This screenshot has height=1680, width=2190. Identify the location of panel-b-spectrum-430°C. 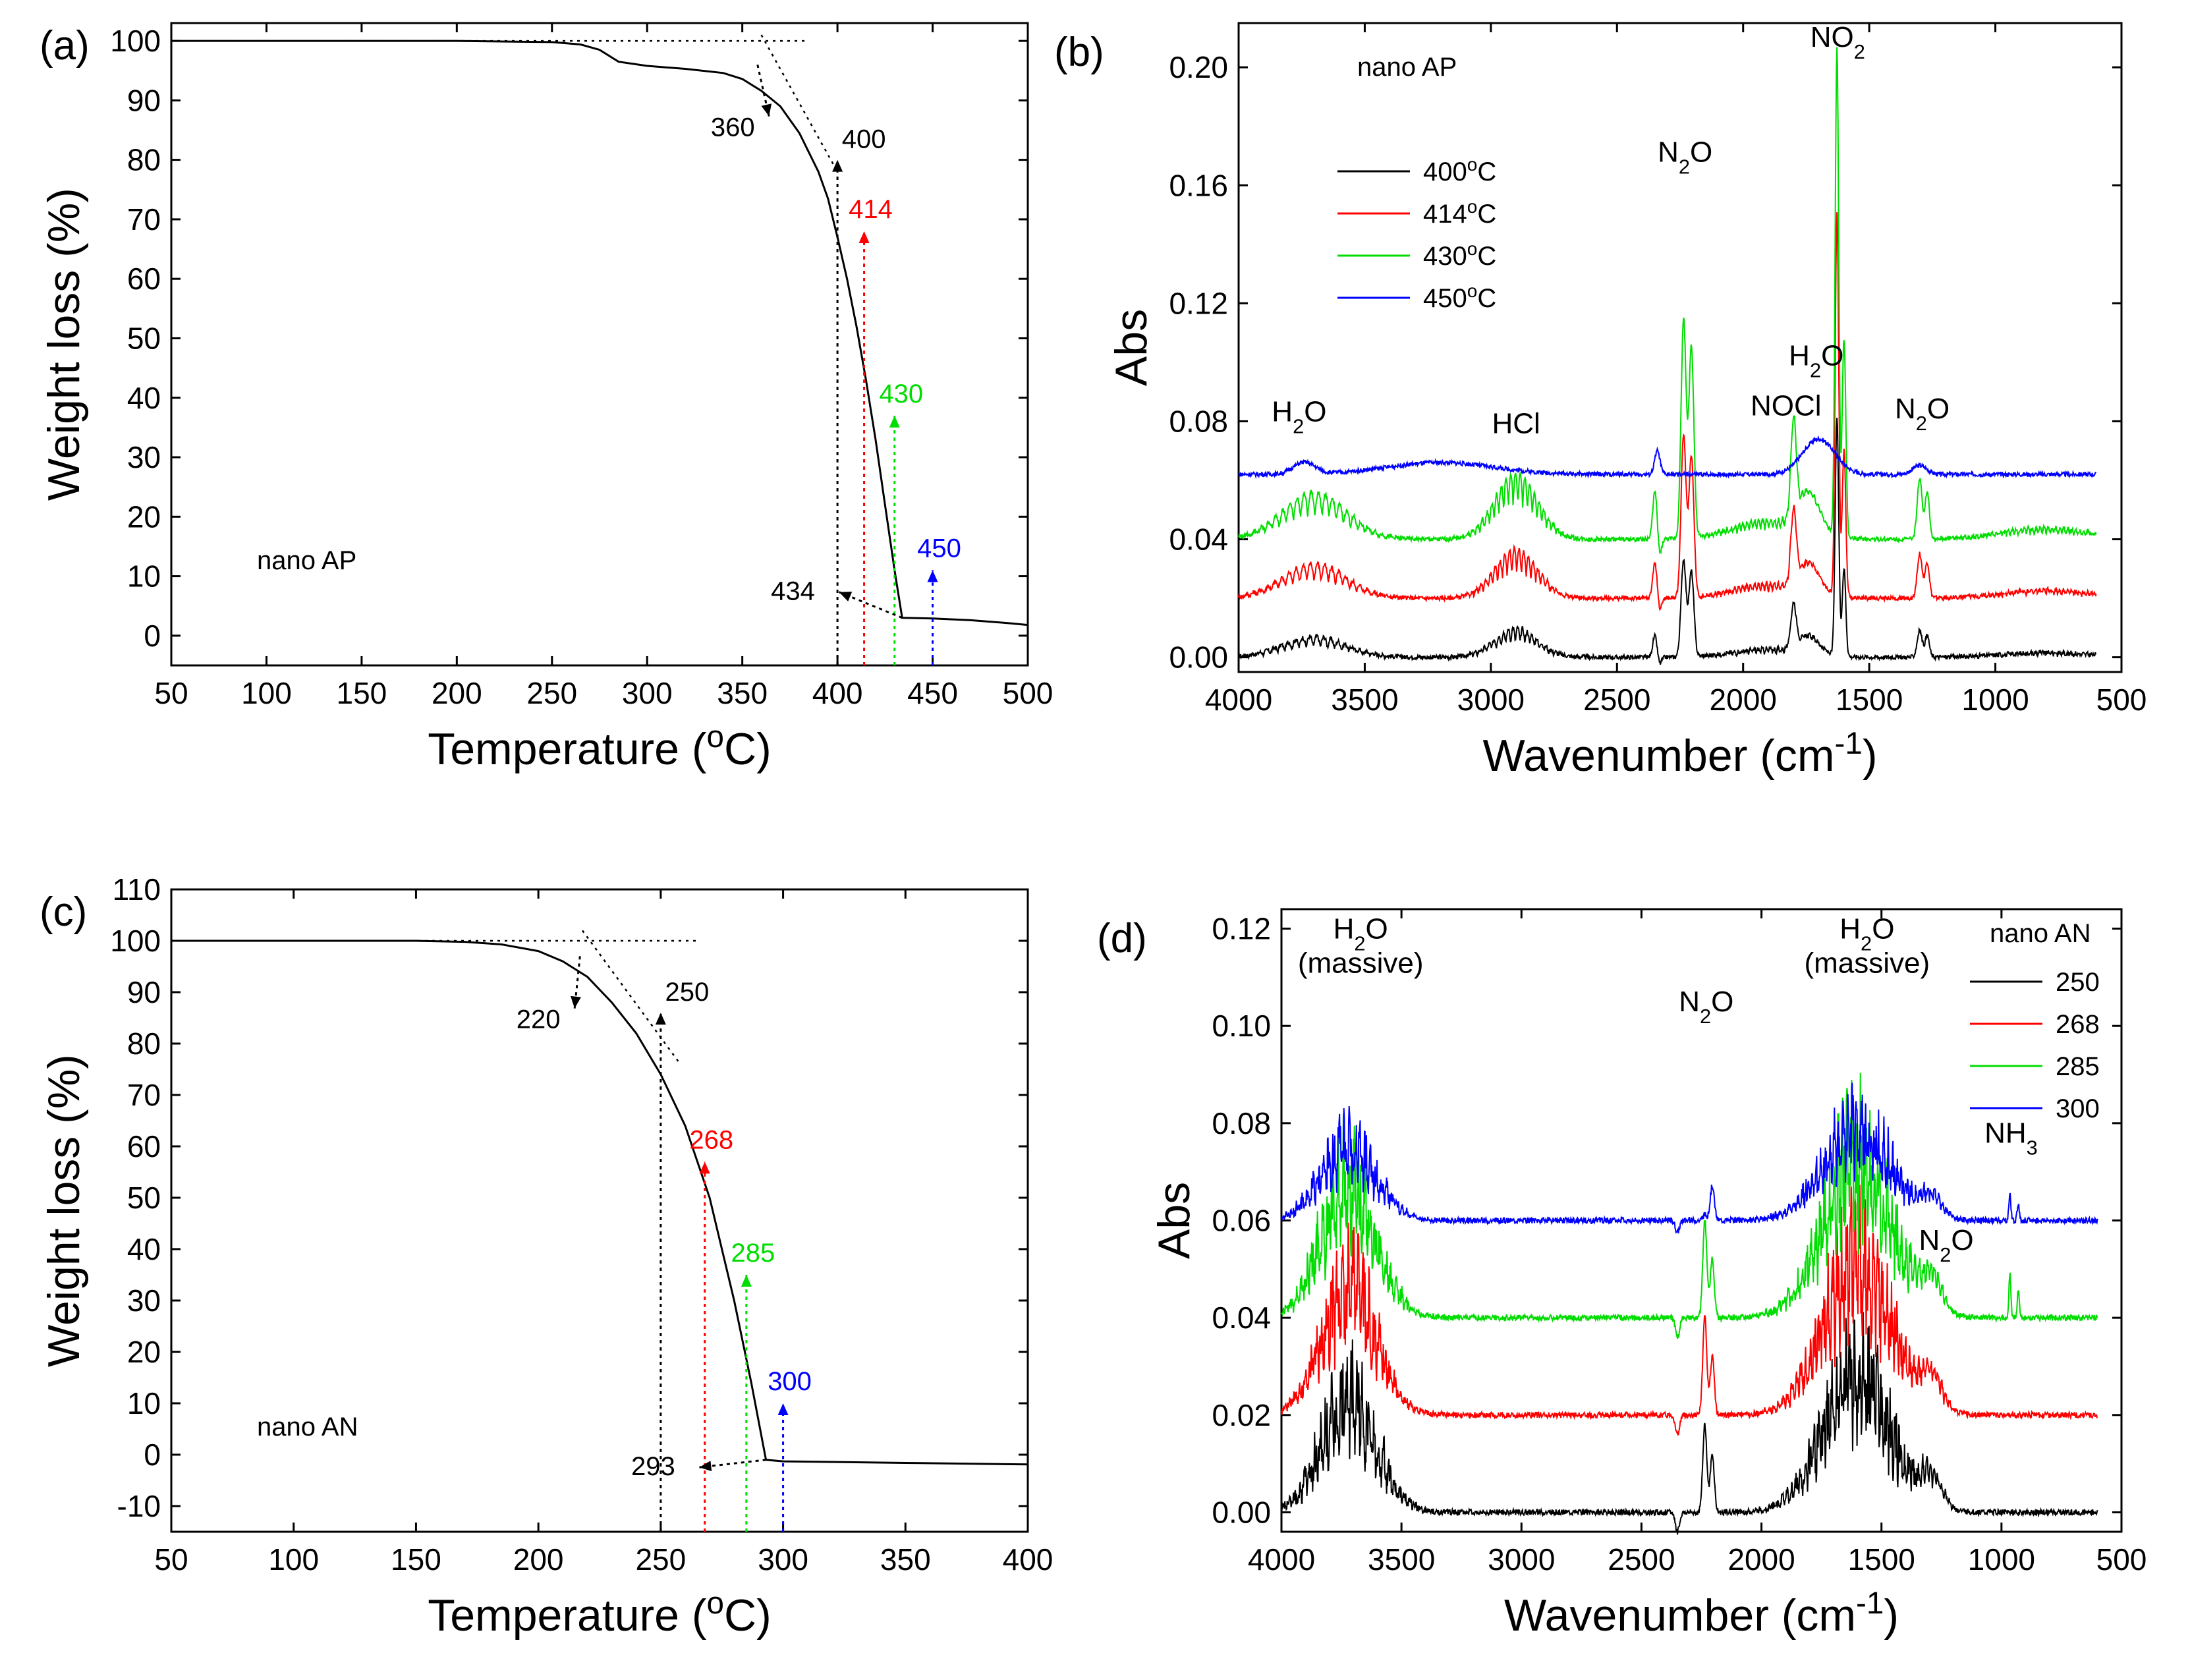
(1667, 301).